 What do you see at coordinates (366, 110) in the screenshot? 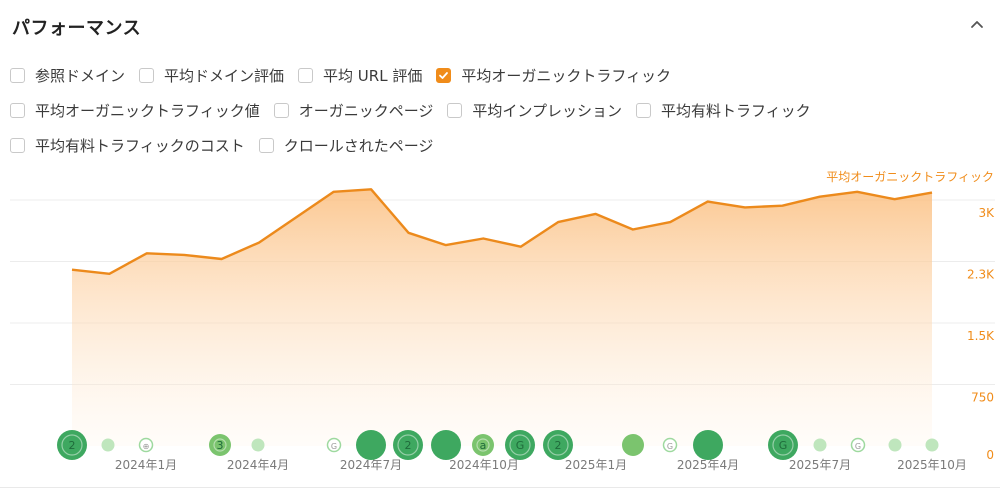
I see `metric-option-label: オーガニックページ` at bounding box center [366, 110].